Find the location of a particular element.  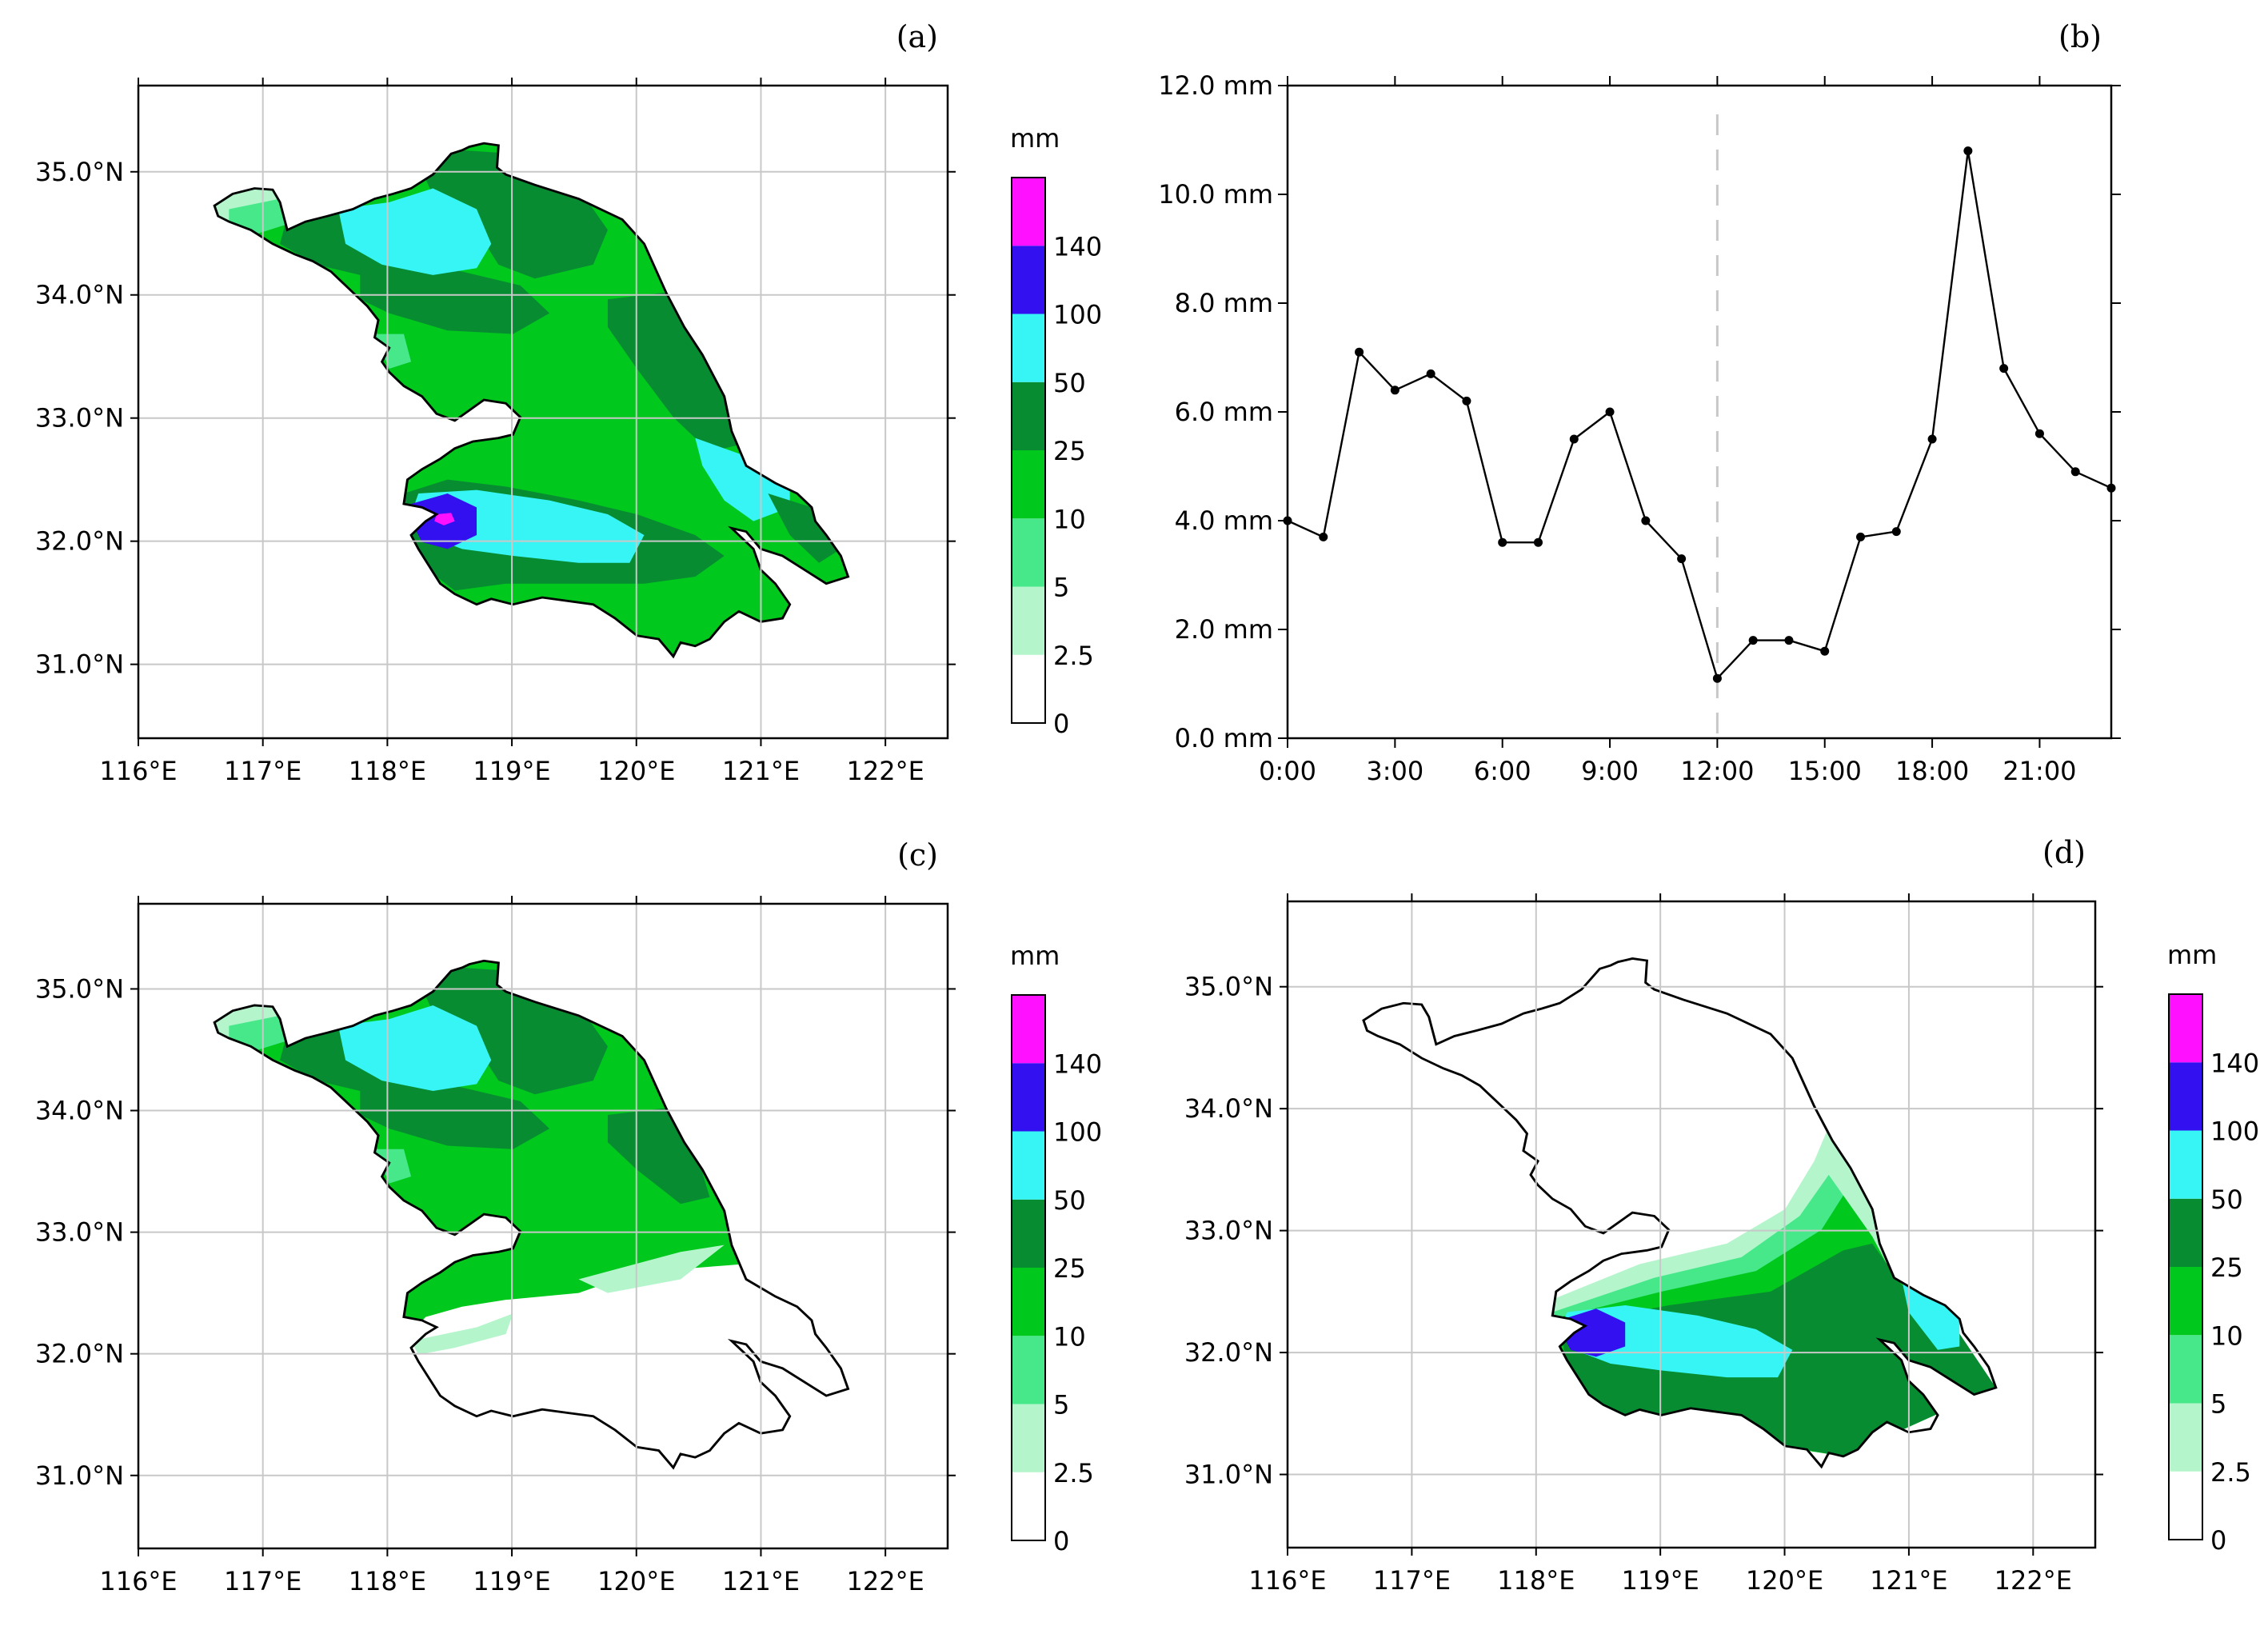

y-tick-label: 6.0 mm is located at coordinates (1224, 412).